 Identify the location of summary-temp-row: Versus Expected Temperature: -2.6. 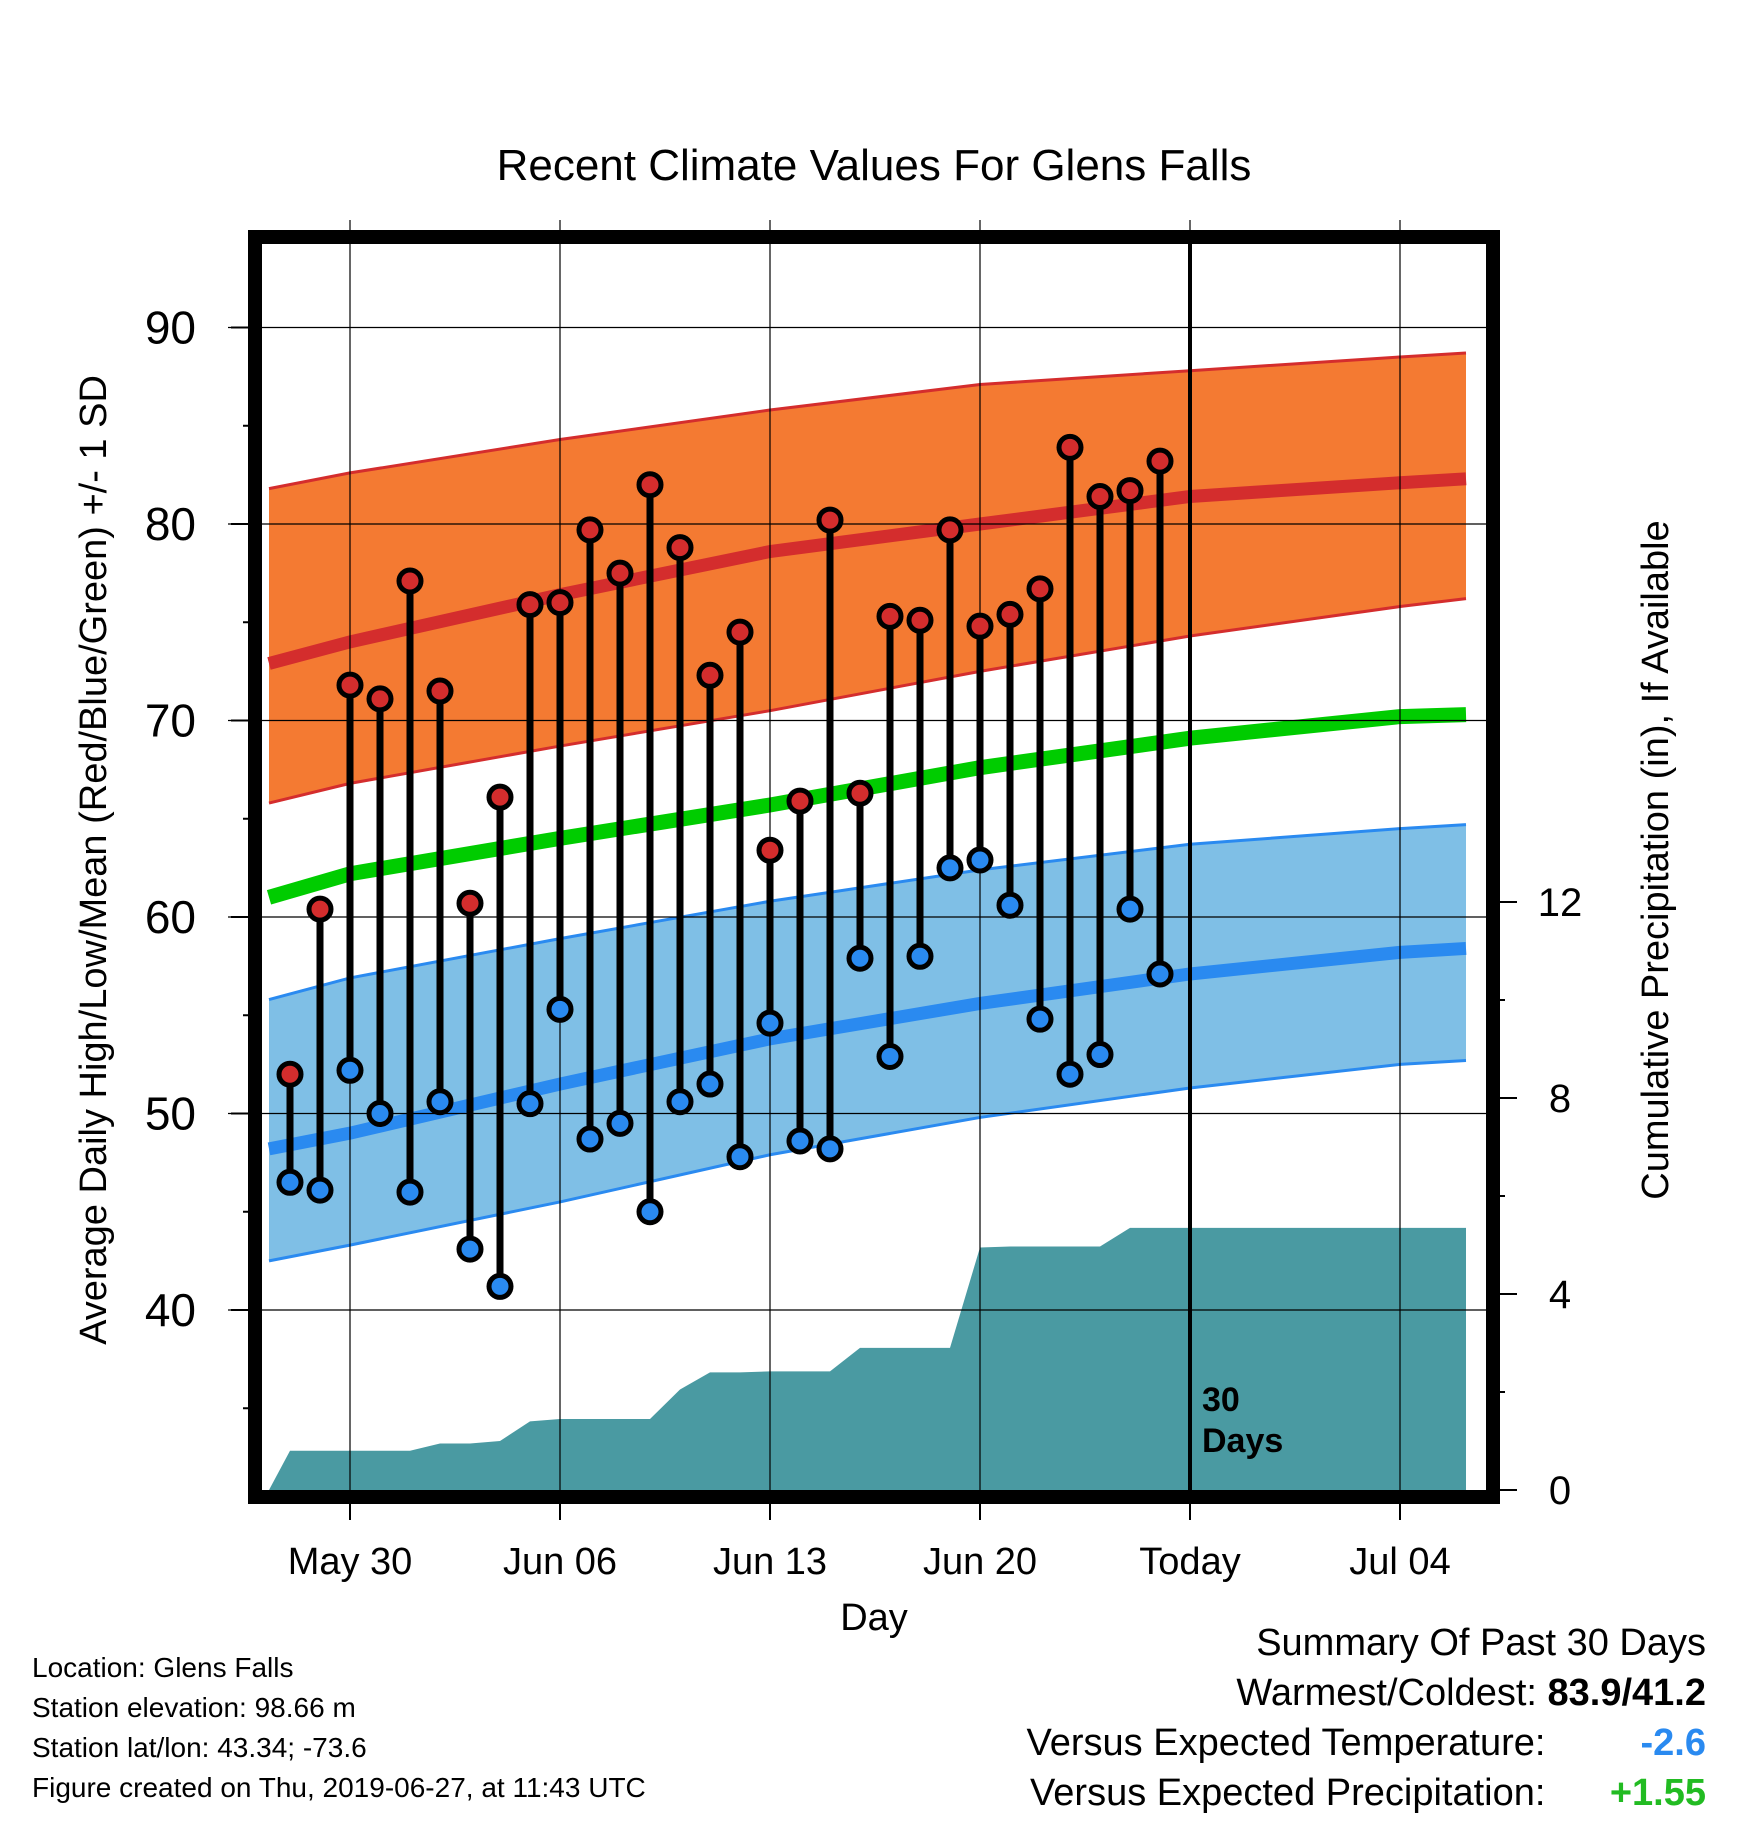
(1366, 1743).